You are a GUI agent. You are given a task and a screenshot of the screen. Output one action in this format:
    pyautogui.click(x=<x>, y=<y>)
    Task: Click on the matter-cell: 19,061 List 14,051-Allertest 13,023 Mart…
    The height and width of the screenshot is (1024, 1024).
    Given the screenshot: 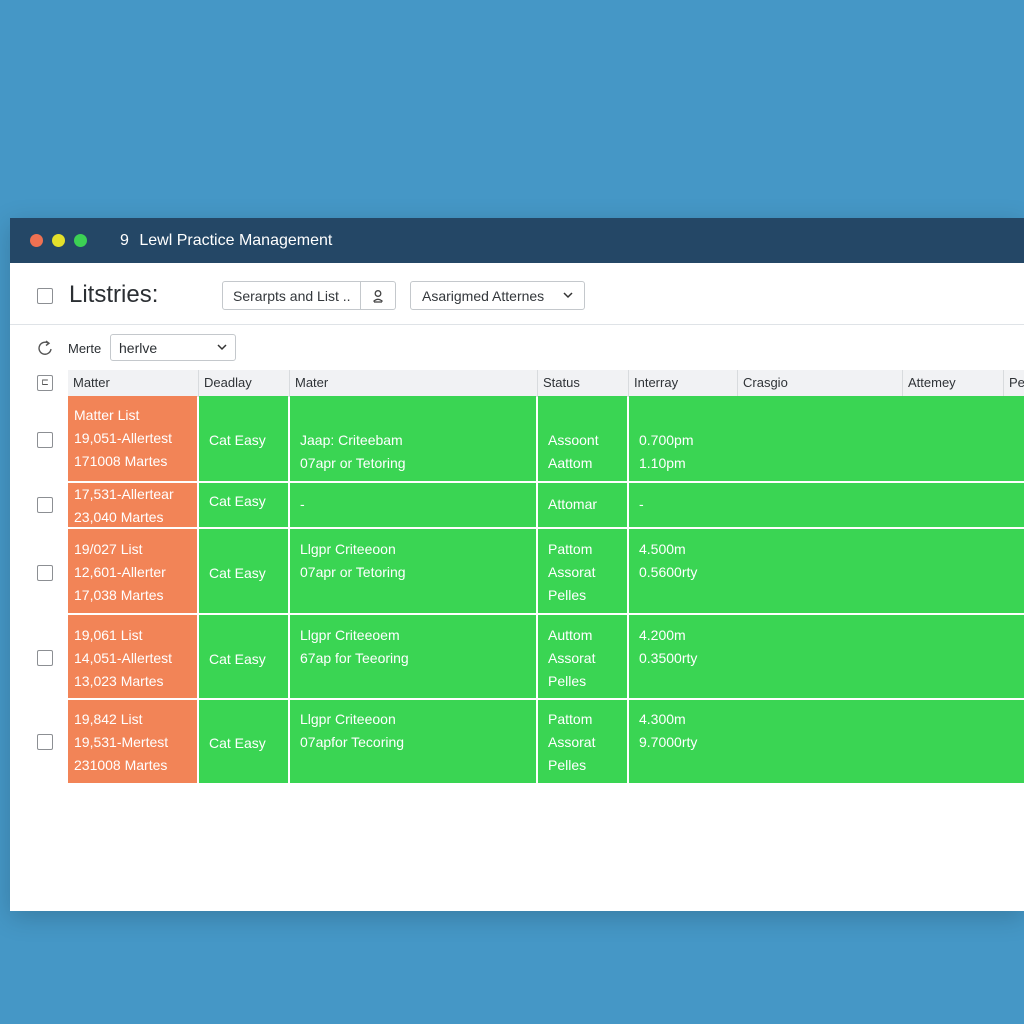 What is the action you would take?
    pyautogui.click(x=132, y=656)
    